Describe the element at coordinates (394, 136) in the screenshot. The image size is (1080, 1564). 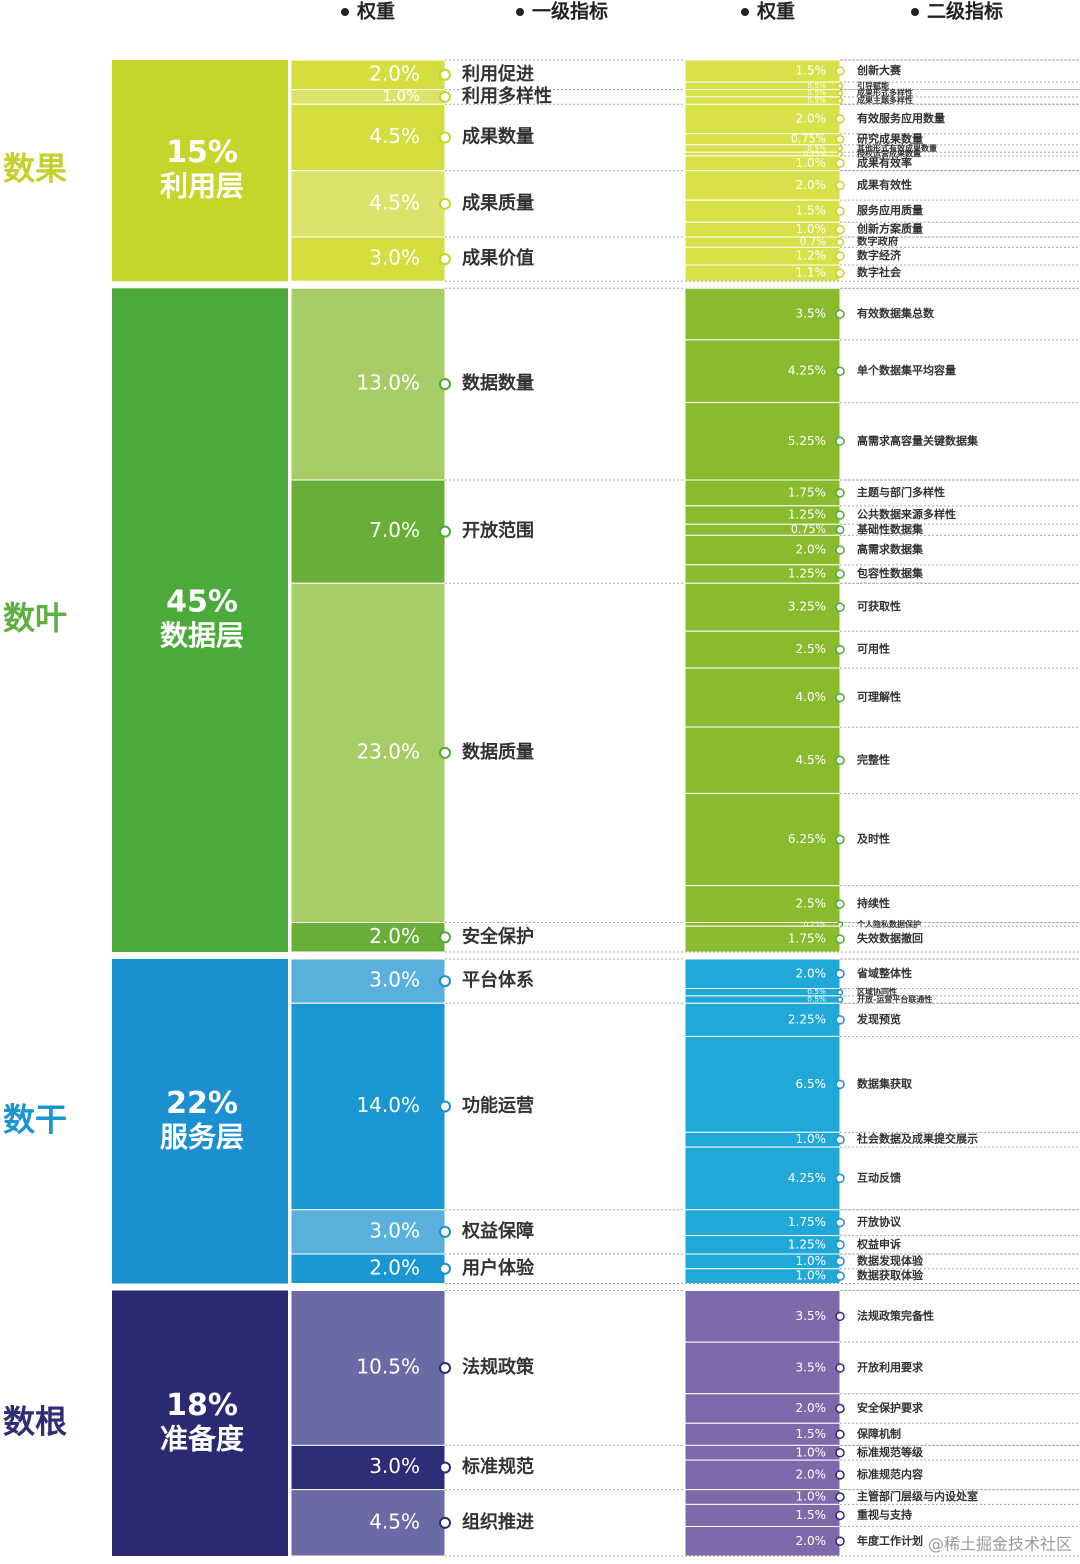
I see `level1-weight: 4.5%` at that location.